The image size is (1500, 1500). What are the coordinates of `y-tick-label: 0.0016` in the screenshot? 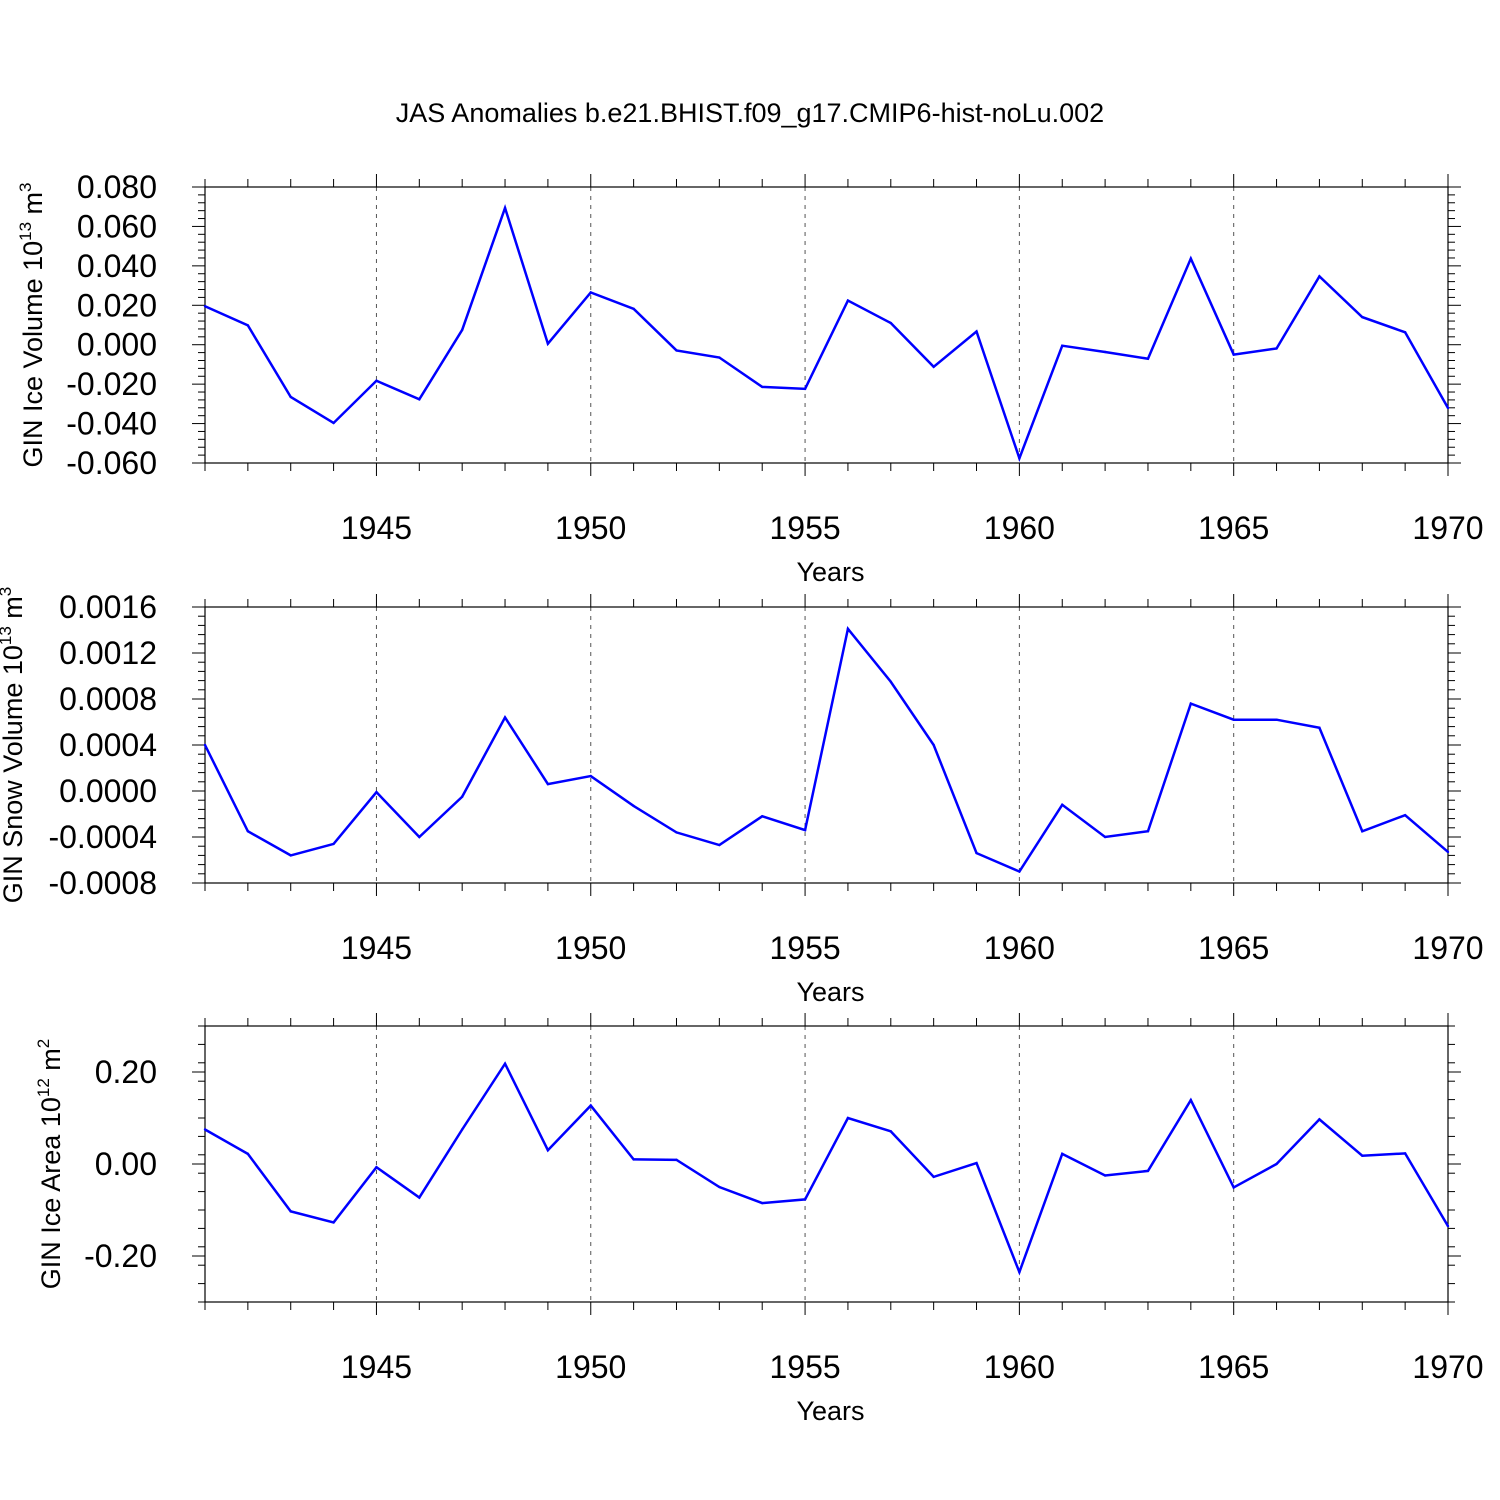 It's located at (108, 607).